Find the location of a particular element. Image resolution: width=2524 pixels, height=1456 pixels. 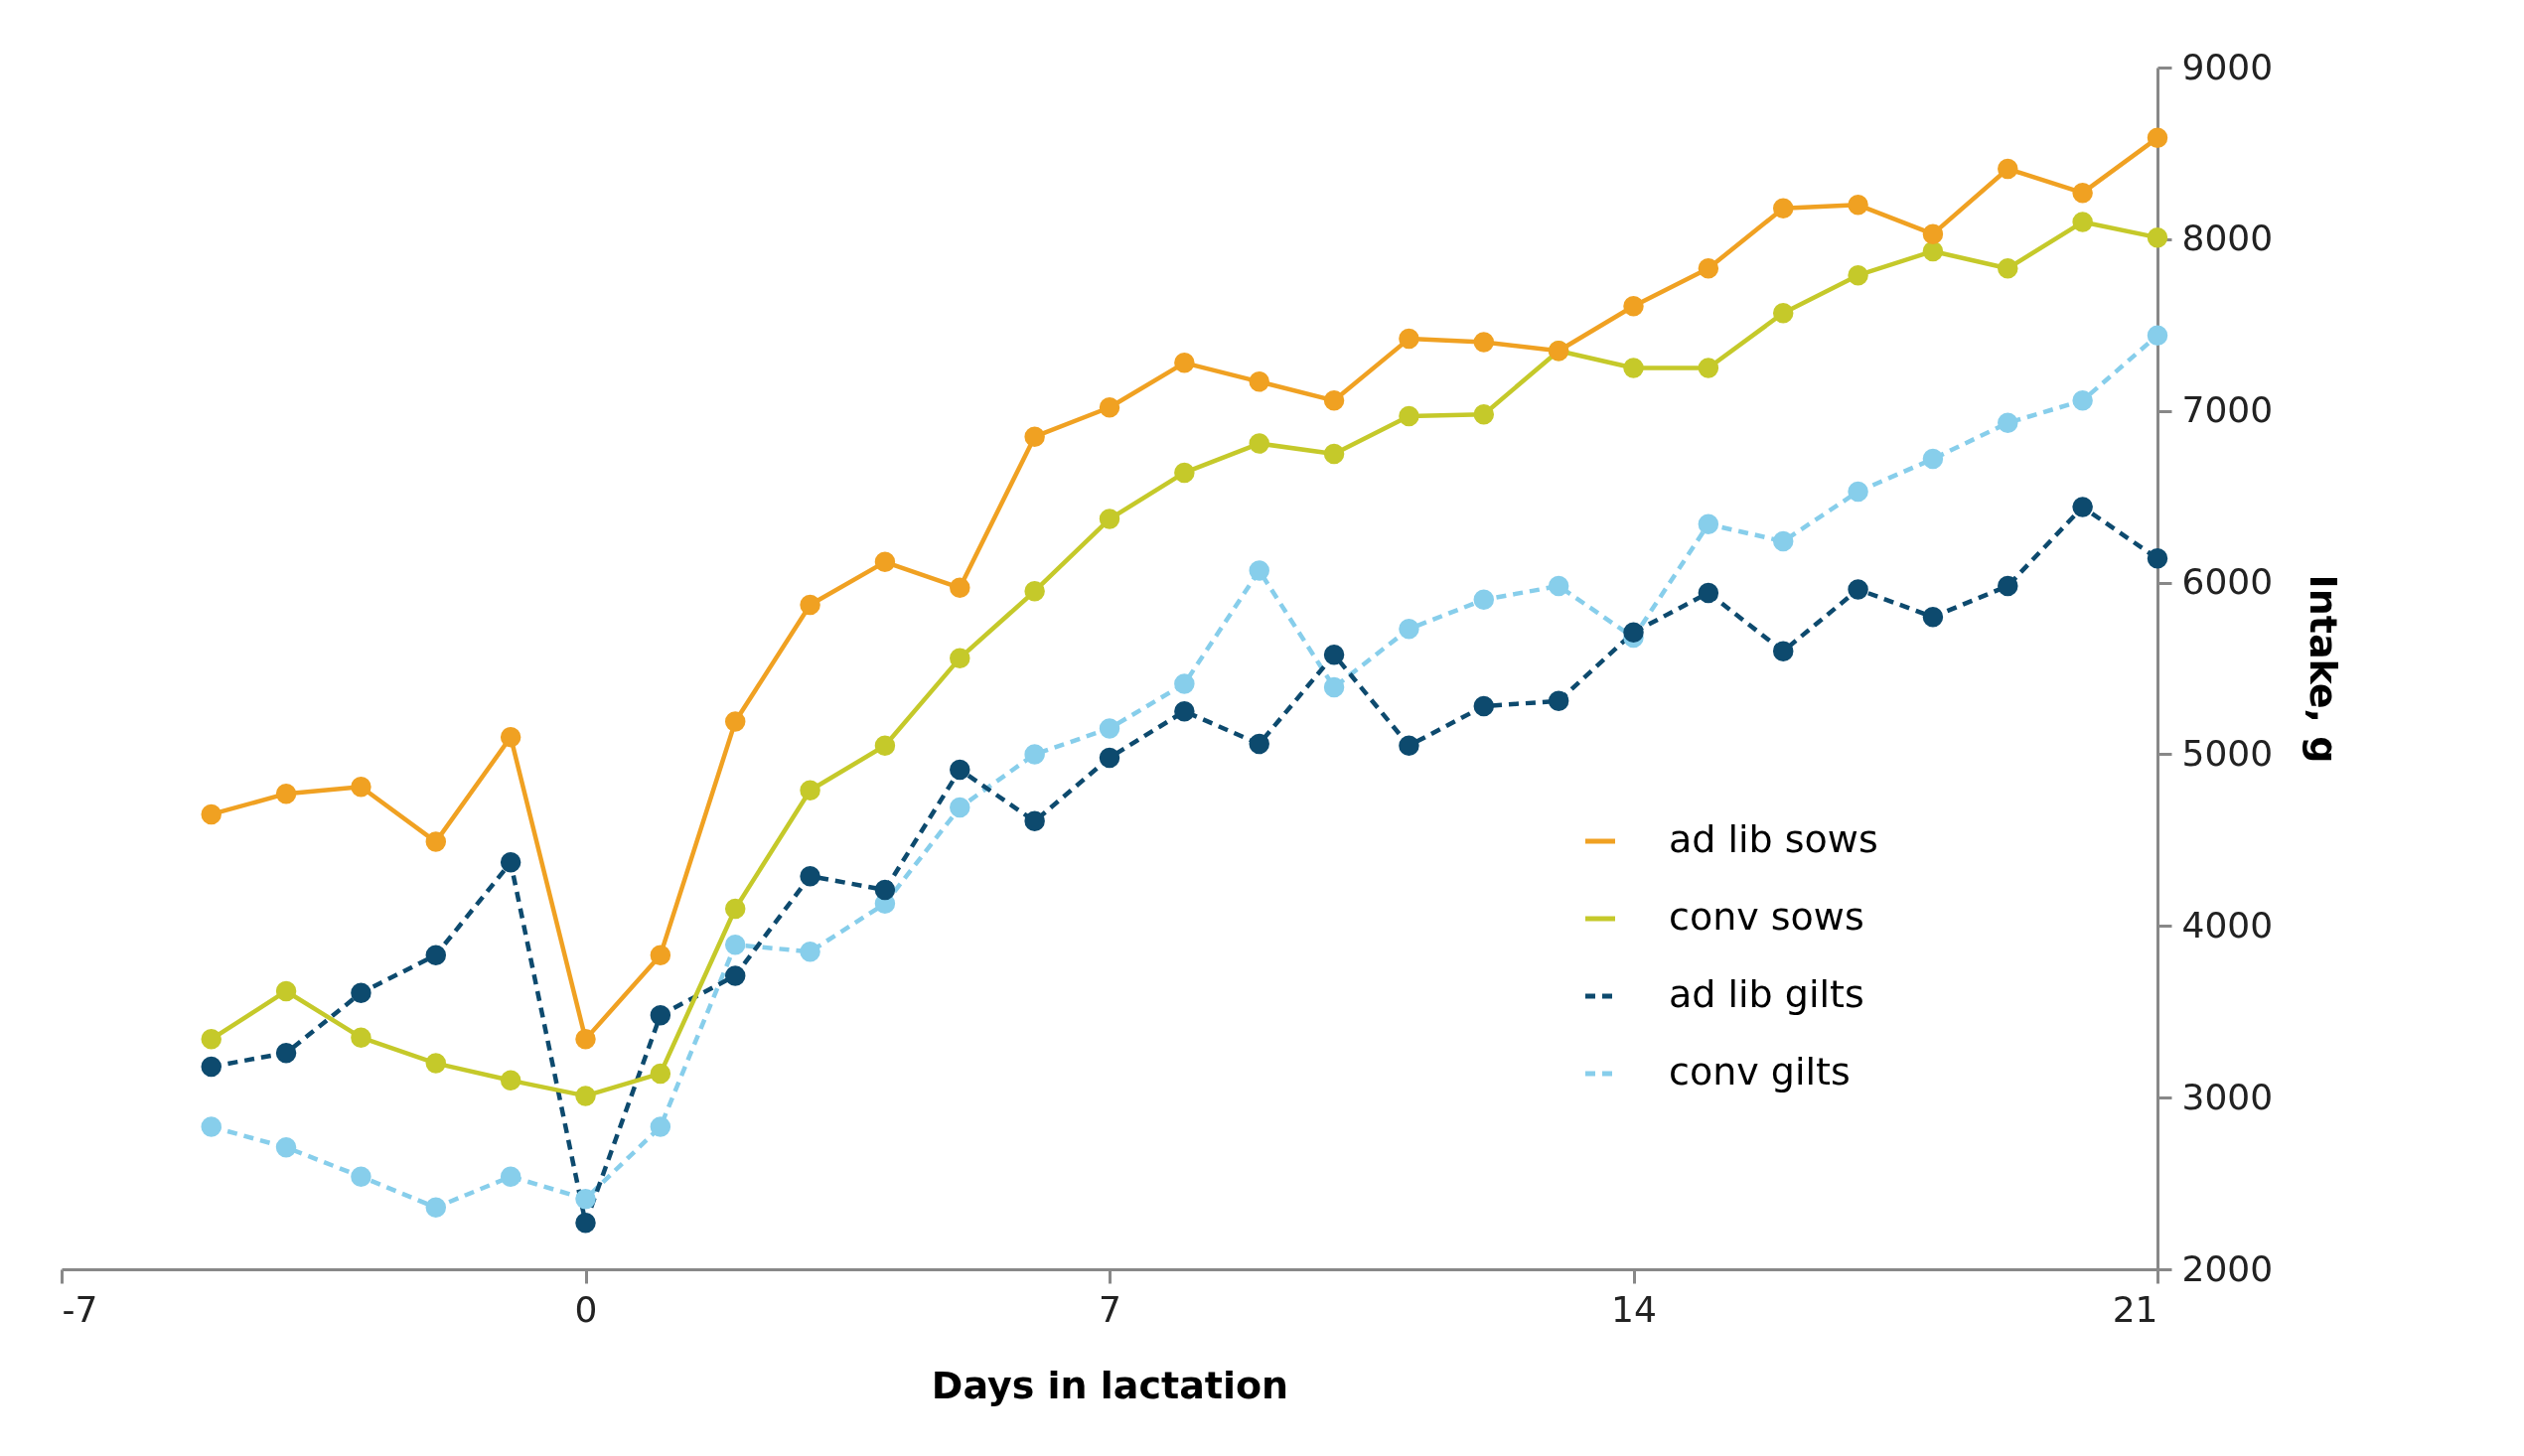

y-tick-label: 3000 is located at coordinates (2227, 1096).